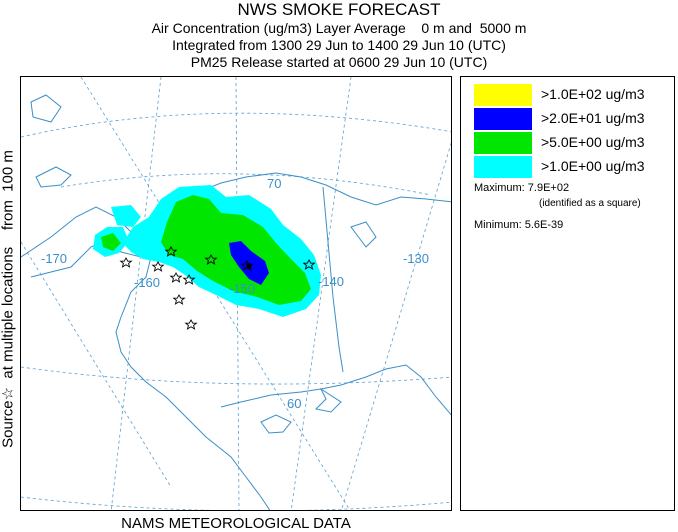 This screenshot has width=678, height=532. Describe the element at coordinates (503, 143) in the screenshot. I see `legend-swatch-green` at that location.